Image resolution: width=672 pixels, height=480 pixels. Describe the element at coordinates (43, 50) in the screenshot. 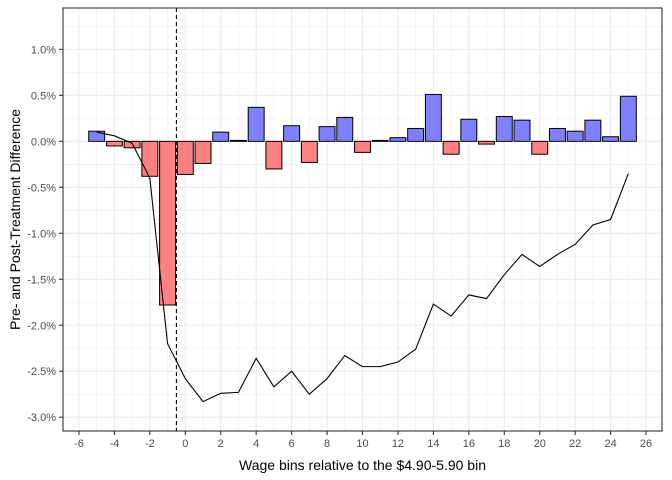

I see `y-tick-label: 1.0%` at that location.